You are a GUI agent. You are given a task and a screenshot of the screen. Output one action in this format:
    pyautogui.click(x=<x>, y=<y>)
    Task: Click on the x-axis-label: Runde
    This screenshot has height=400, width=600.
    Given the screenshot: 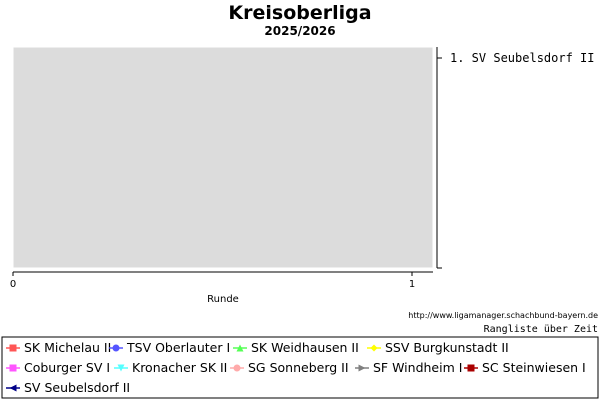 What is the action you would take?
    pyautogui.click(x=223, y=299)
    